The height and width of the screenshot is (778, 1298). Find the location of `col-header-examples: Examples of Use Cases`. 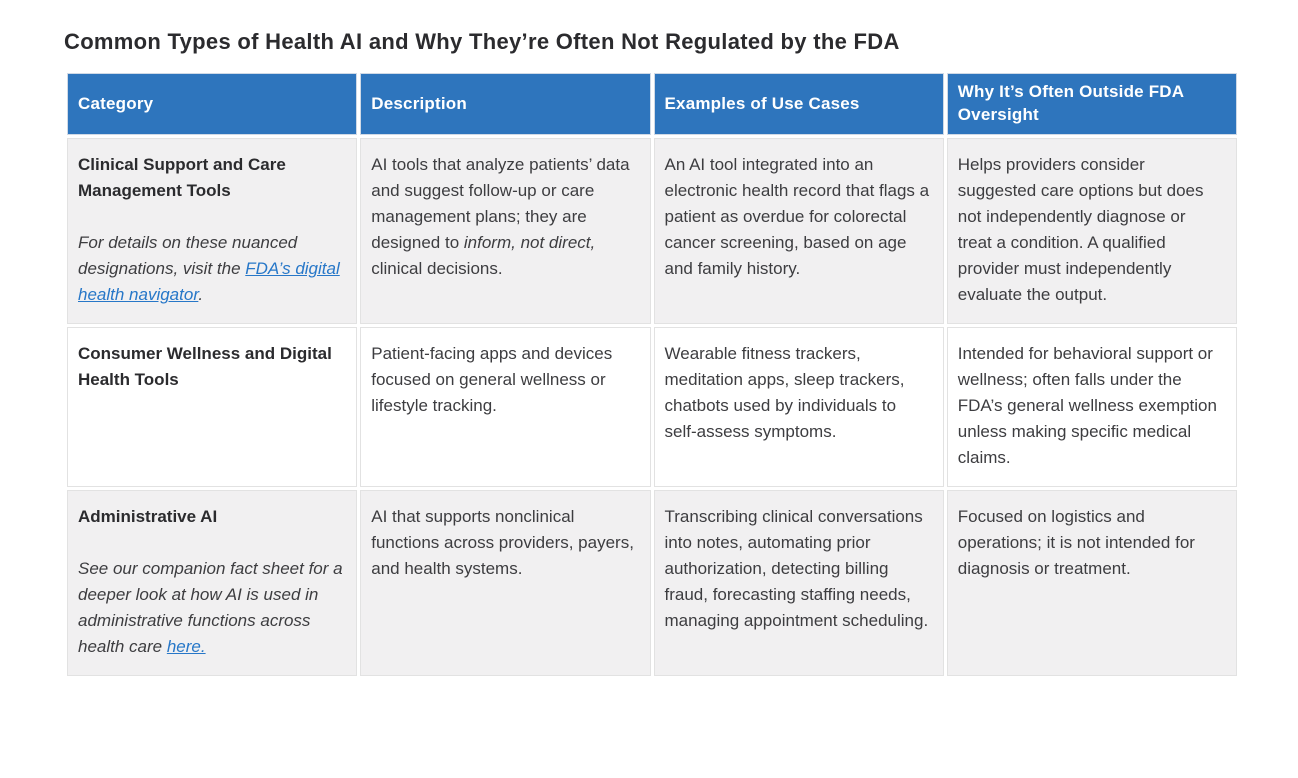

col-header-examples: Examples of Use Cases is located at coordinates (798, 104).